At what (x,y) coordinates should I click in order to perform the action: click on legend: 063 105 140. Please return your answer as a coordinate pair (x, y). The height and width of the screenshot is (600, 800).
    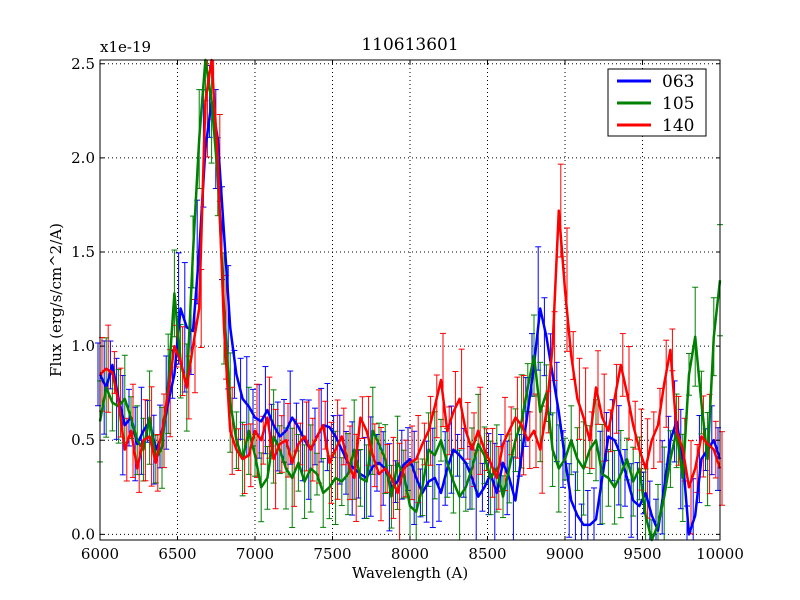
    Looking at the image, I should click on (657, 102).